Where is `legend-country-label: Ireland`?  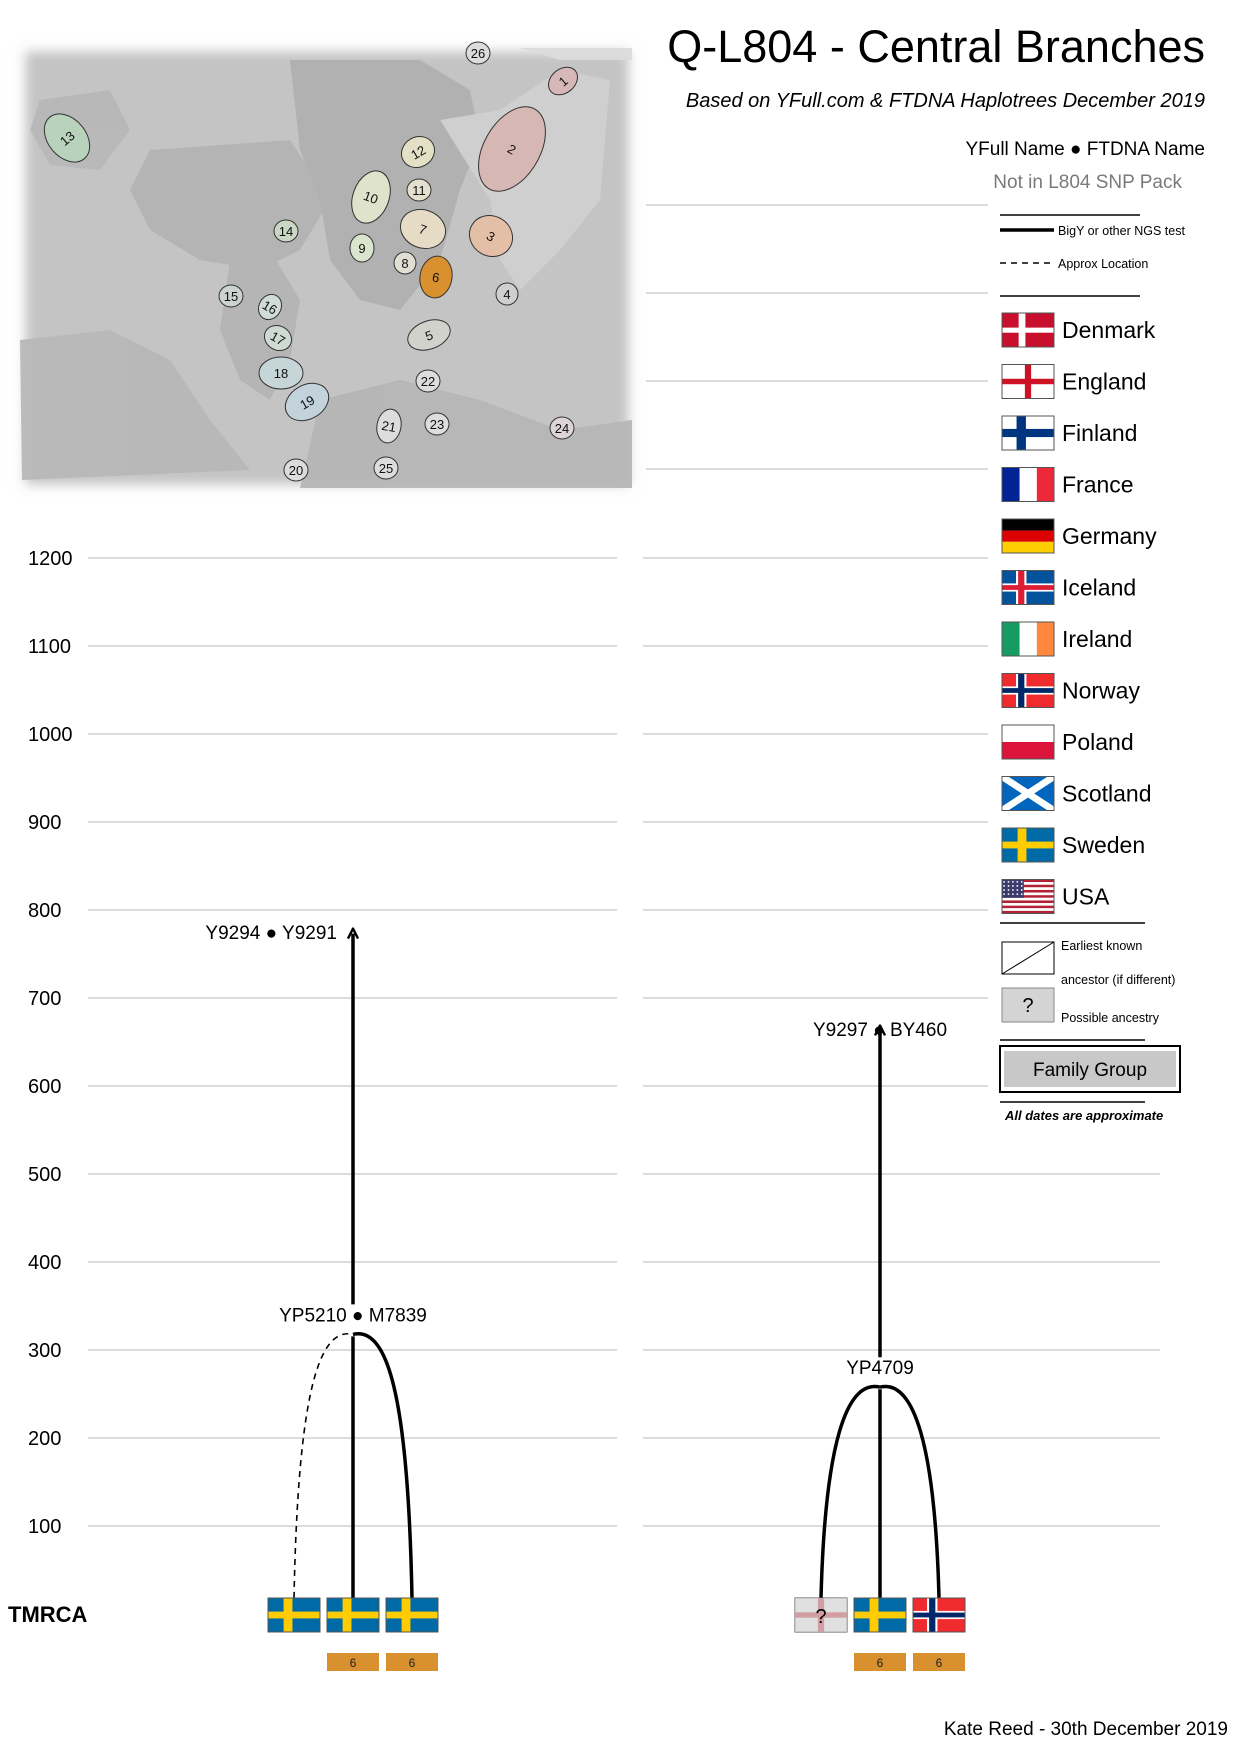
legend-country-label: Ireland is located at coordinates (1097, 639).